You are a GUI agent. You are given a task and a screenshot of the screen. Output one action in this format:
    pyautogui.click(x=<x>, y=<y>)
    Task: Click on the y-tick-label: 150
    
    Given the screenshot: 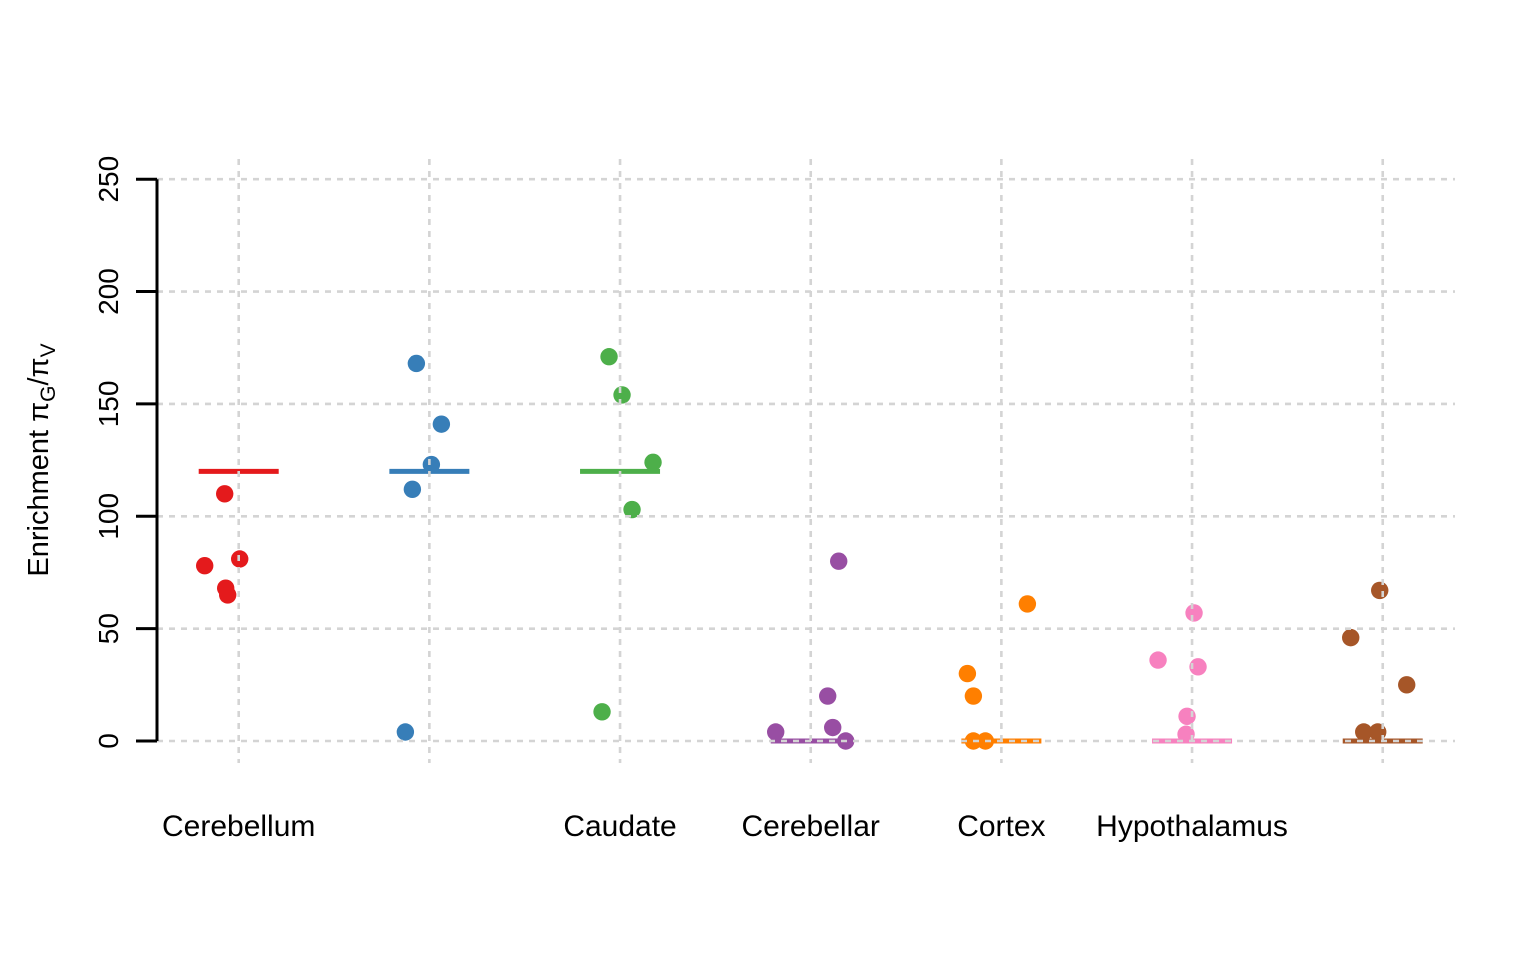 What is the action you would take?
    pyautogui.click(x=108, y=404)
    